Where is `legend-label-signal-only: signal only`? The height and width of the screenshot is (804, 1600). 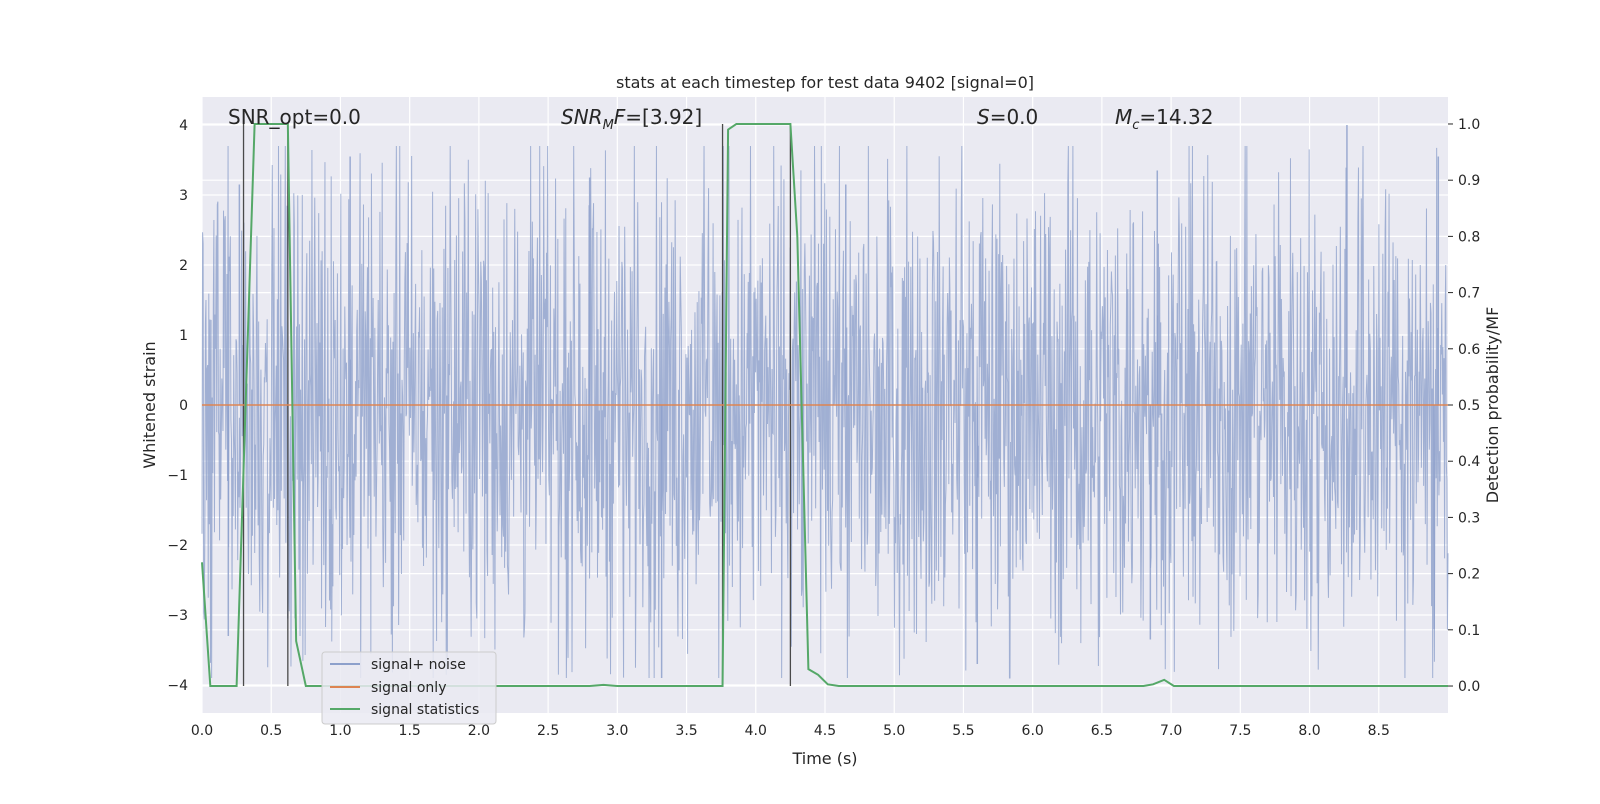
legend-label-signal-only: signal only is located at coordinates (408, 688).